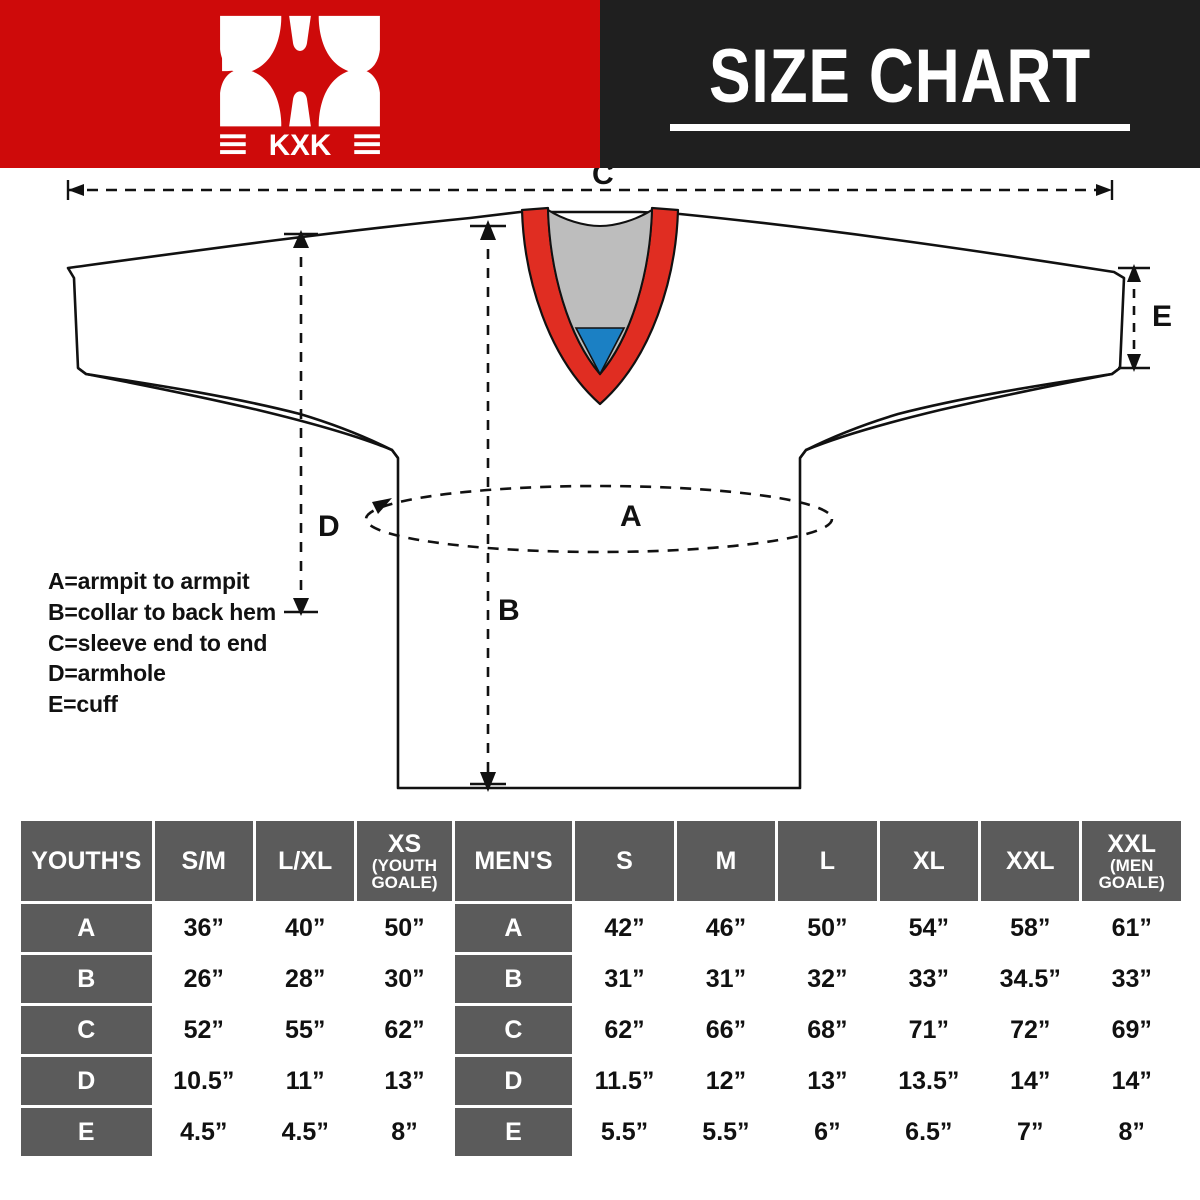  I want to click on row-label-youth: A, so click(86, 928).